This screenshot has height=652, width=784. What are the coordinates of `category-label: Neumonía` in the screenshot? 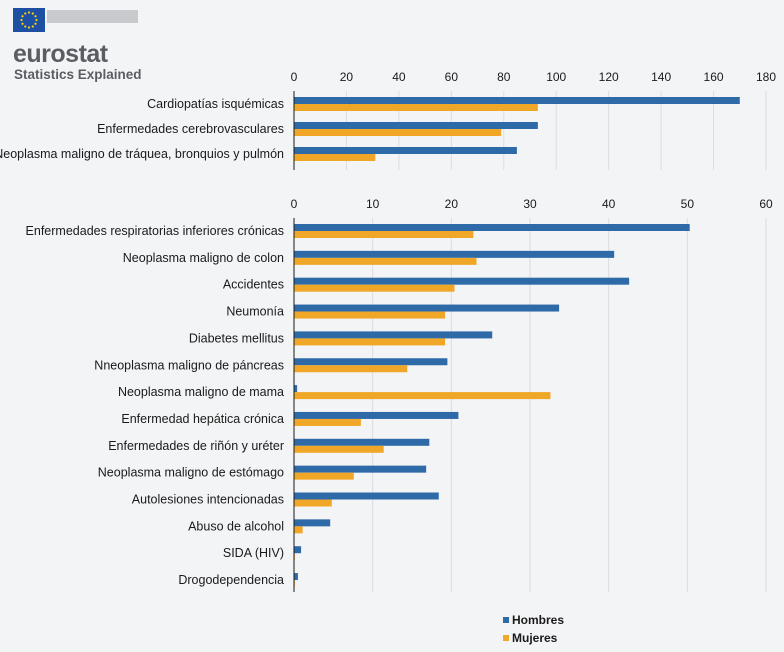 It's located at (255, 312).